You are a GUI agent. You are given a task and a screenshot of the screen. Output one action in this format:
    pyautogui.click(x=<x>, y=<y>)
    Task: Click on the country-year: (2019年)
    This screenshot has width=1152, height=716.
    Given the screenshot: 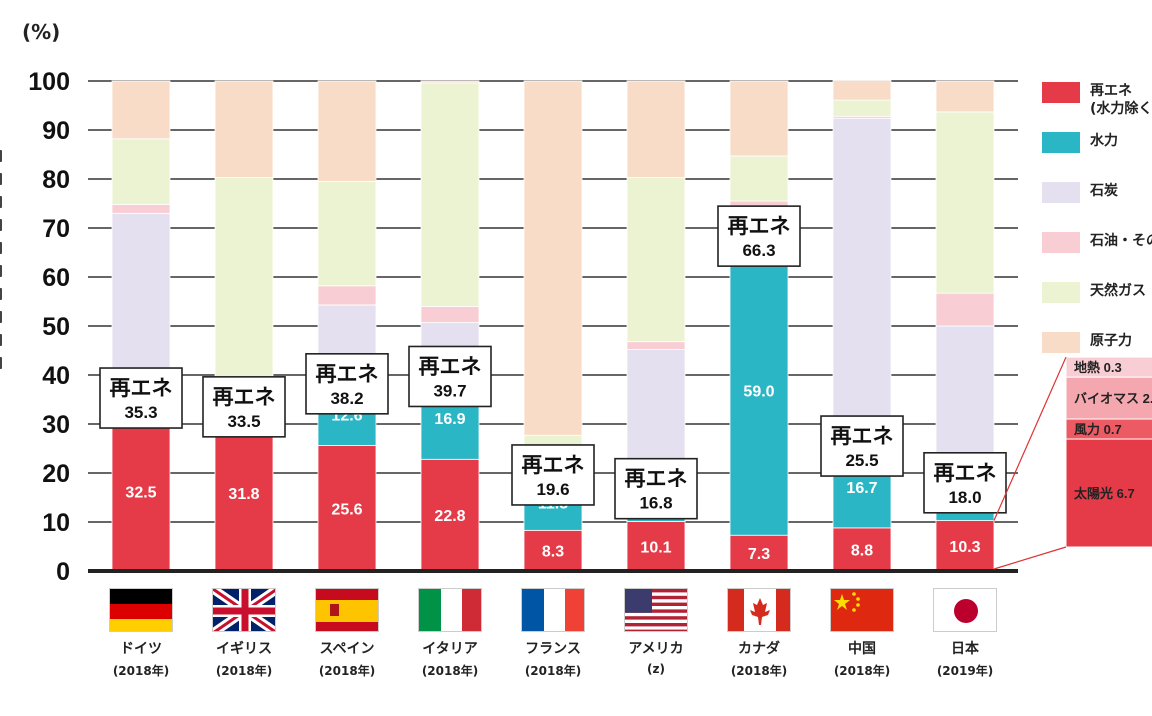 What is the action you would take?
    pyautogui.click(x=965, y=671)
    